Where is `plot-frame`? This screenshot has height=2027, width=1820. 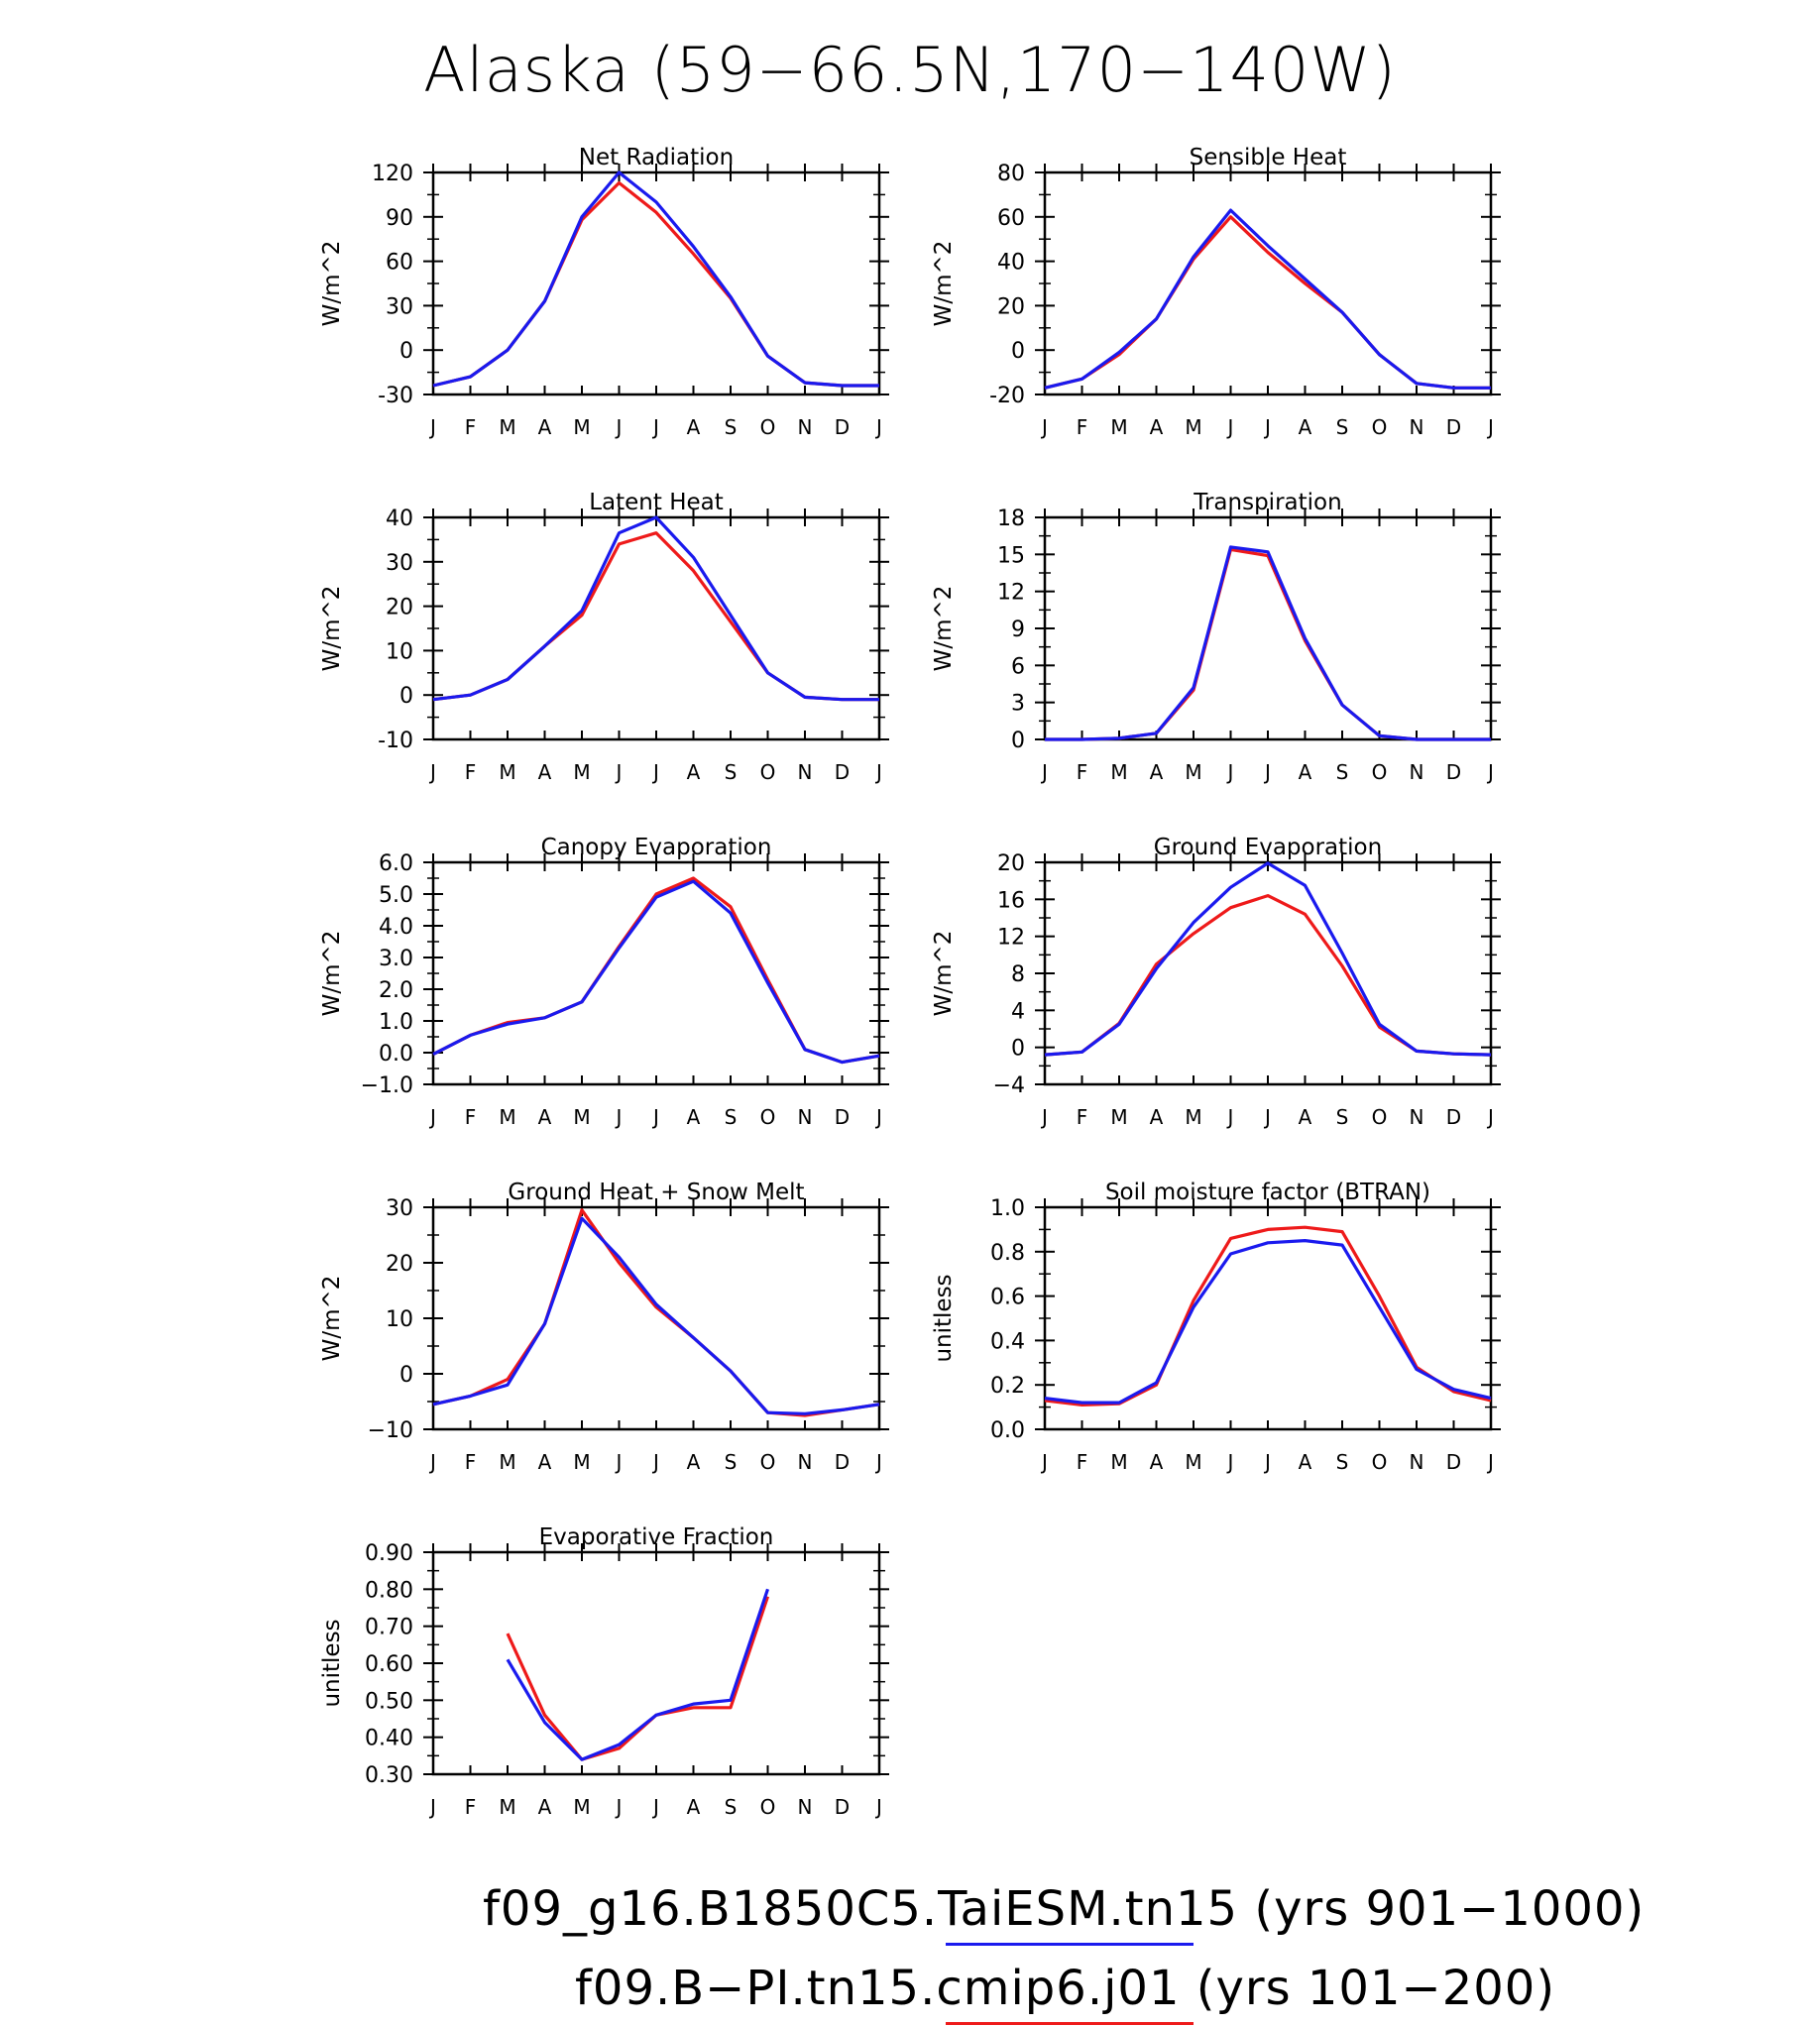
plot-frame is located at coordinates (656, 628).